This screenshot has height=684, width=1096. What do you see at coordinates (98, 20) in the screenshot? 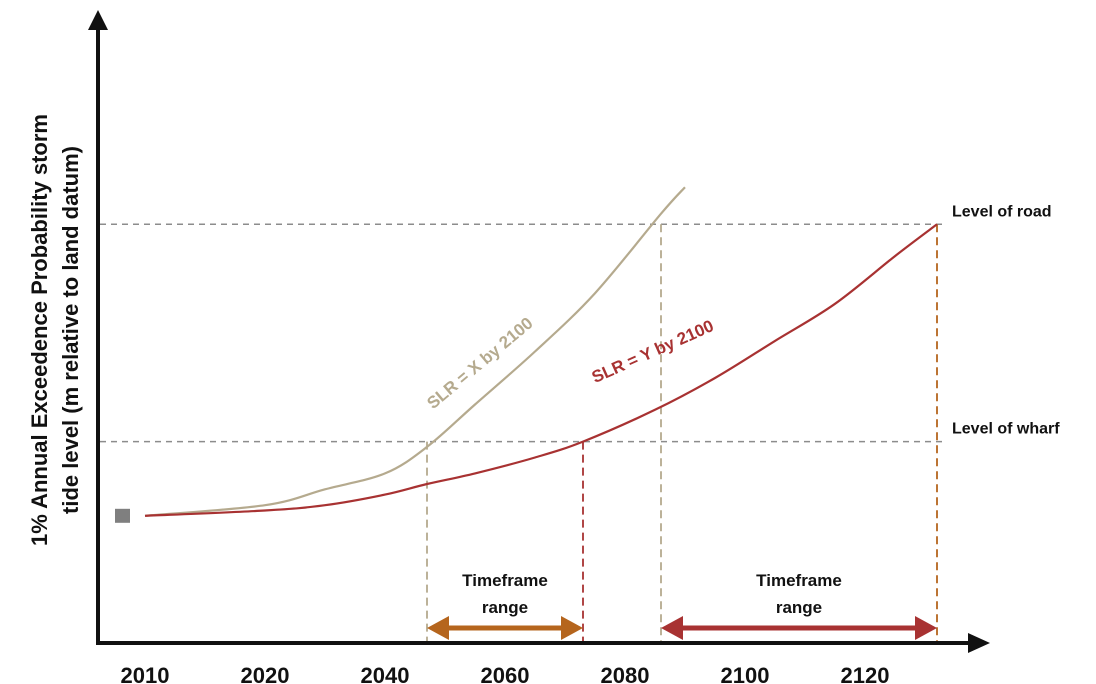
I see `y-axis-arrow-icon` at bounding box center [98, 20].